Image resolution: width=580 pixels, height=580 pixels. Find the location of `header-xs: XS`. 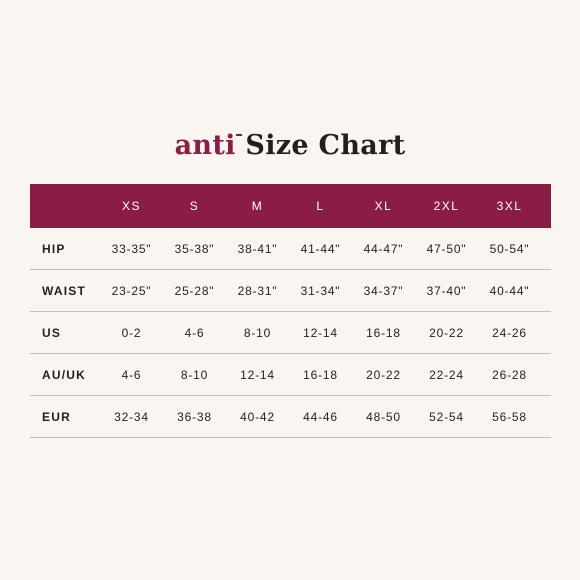

header-xs: XS is located at coordinates (131, 206).